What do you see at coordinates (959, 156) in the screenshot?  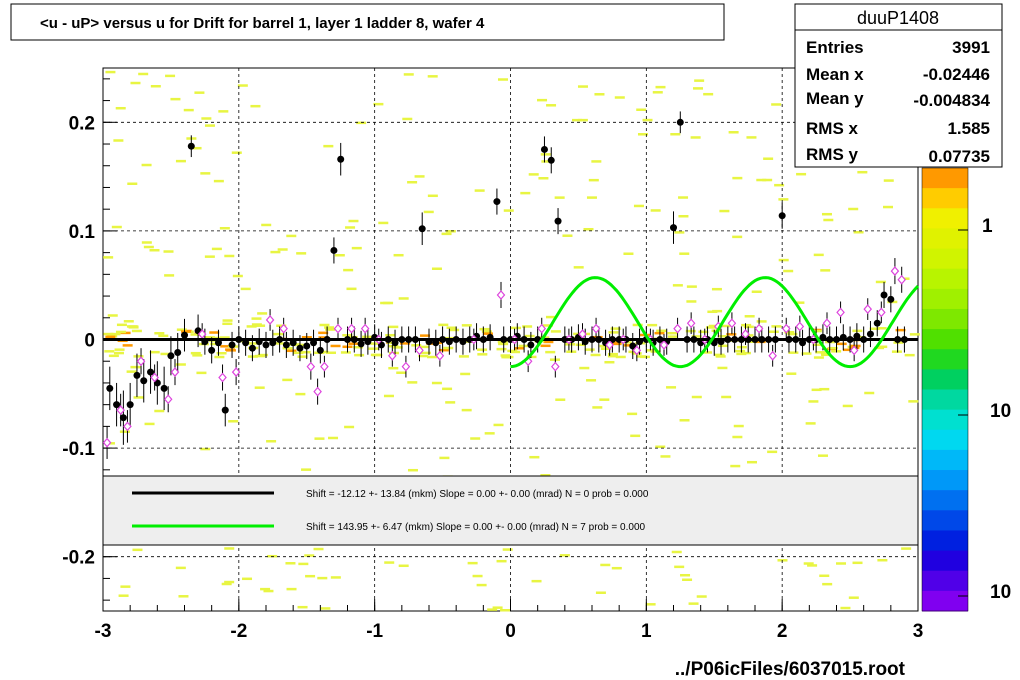 I see `stats-value-rms-y: 0.07735` at bounding box center [959, 156].